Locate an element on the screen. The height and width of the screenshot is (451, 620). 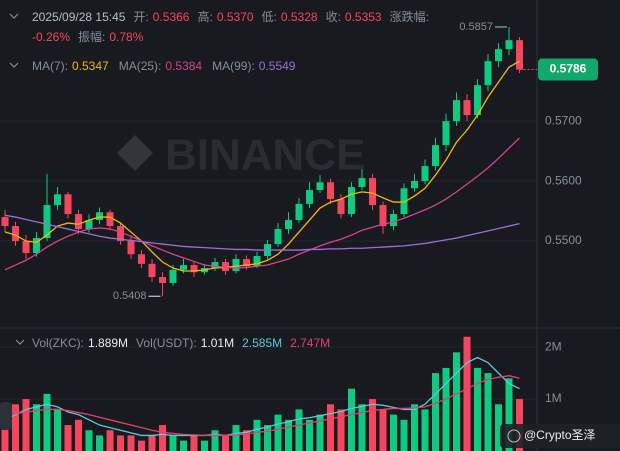
info-text: MA(25): is located at coordinates (140, 66).